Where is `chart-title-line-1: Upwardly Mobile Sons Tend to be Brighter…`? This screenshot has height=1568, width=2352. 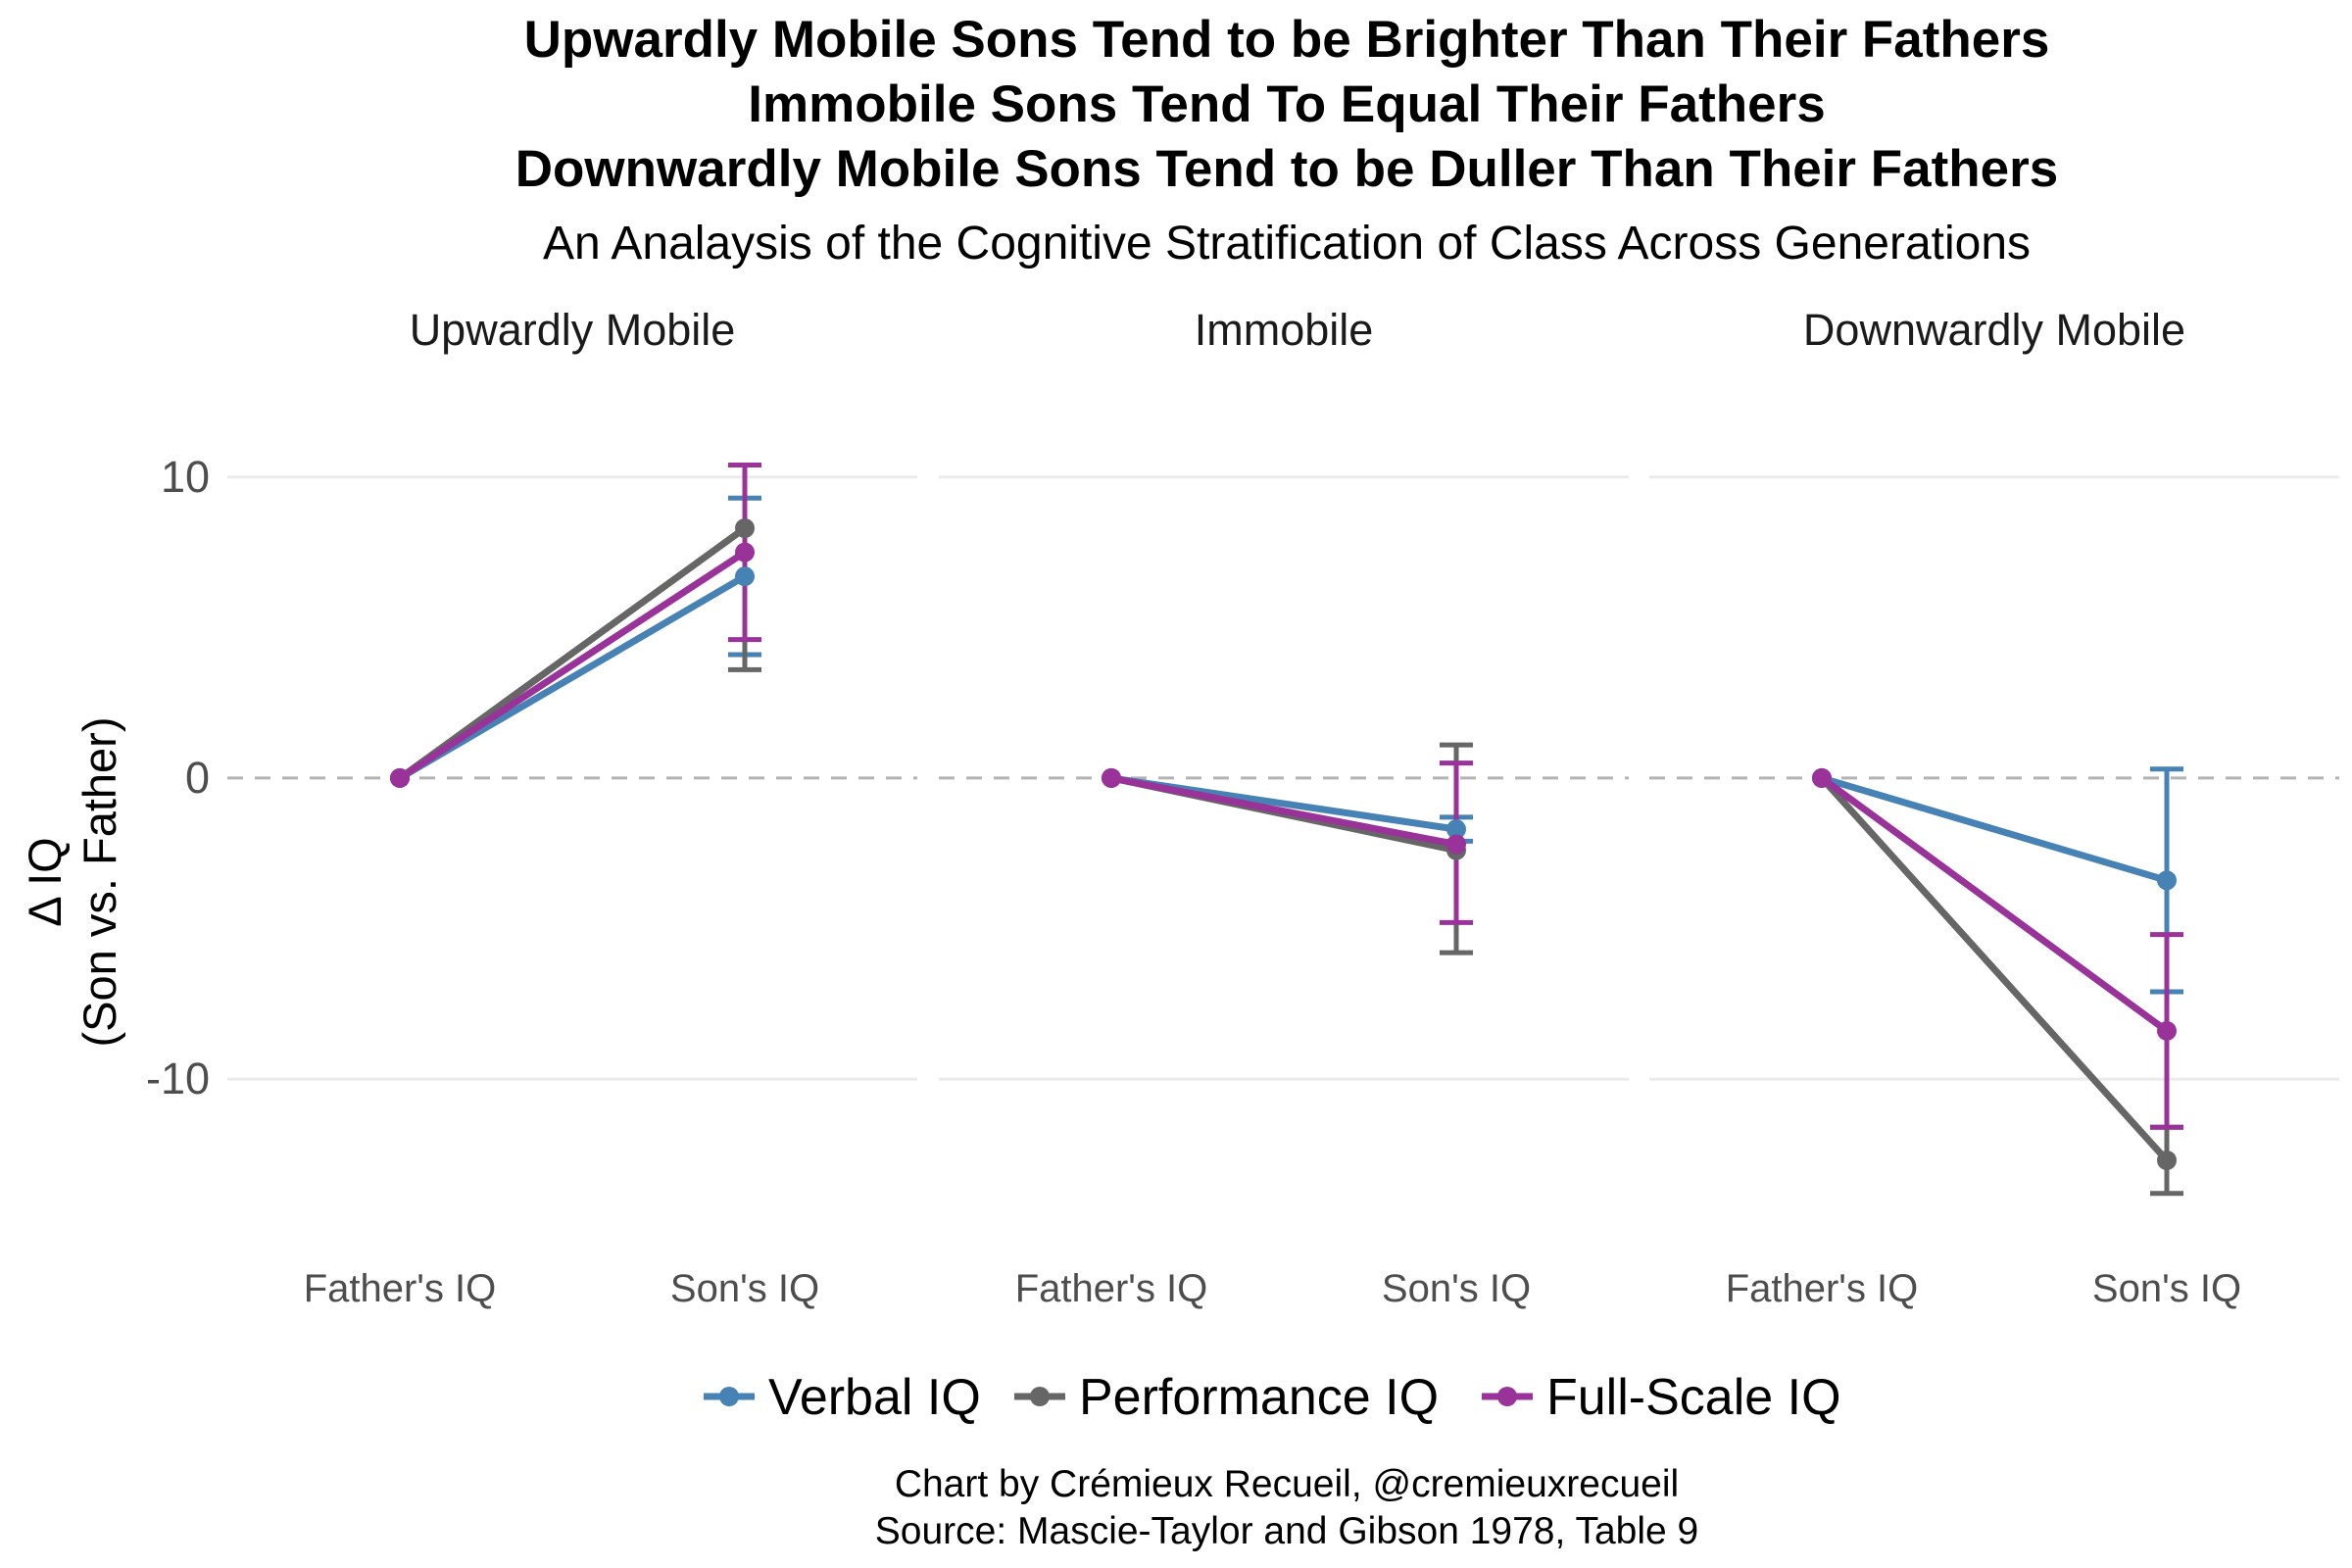
chart-title-line-1: Upwardly Mobile Sons Tend to be Brighter… is located at coordinates (1287, 40).